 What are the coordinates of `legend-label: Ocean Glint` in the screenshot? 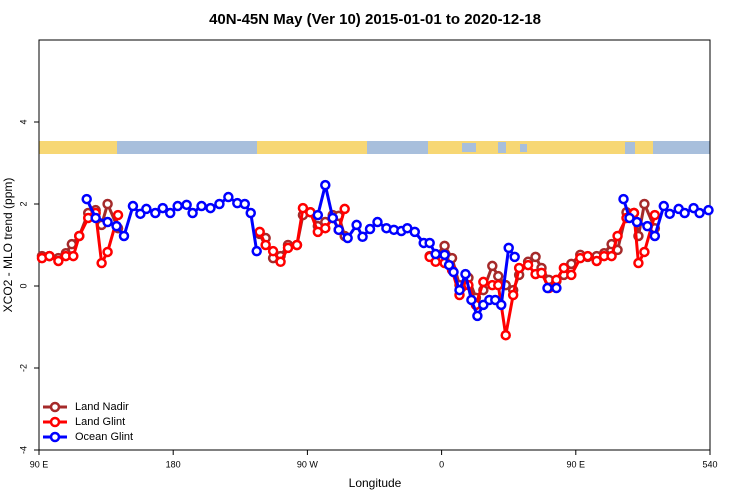 It's located at (104, 437).